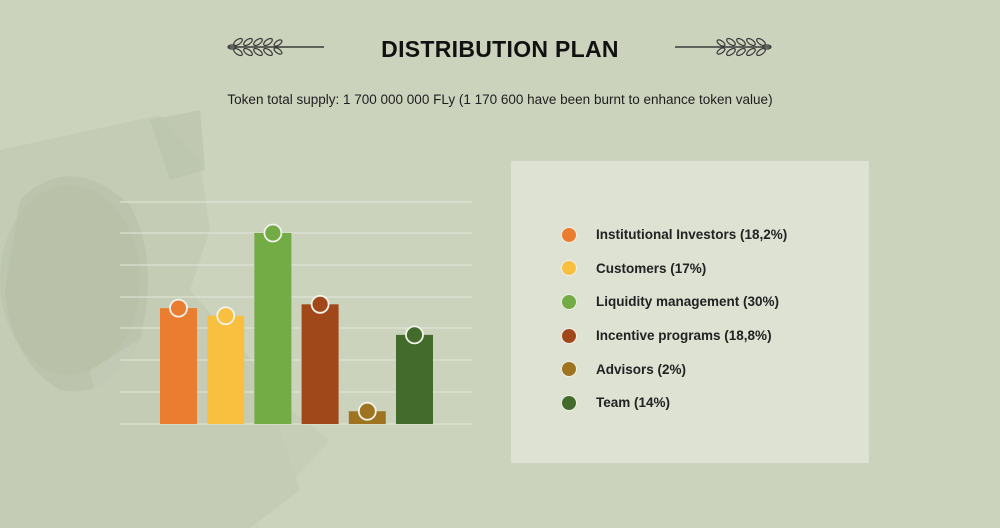 Image resolution: width=1000 pixels, height=528 pixels. I want to click on legend-item: Advisors (2%), so click(674, 369).